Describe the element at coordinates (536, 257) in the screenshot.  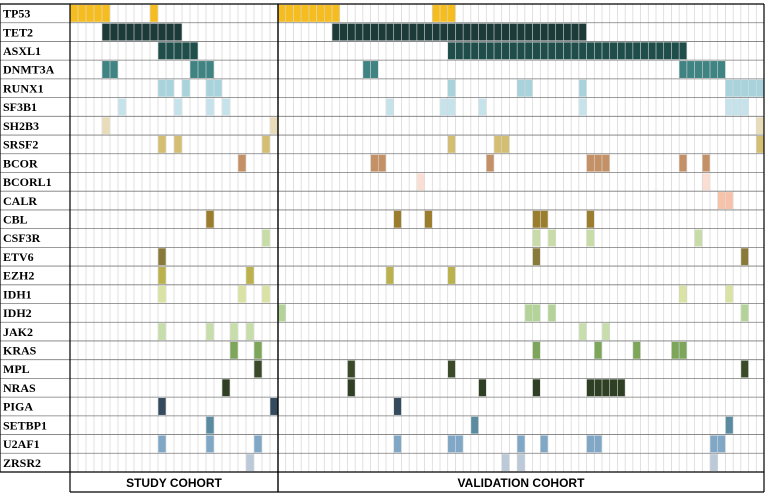
I see `mutation-cell-etv6` at that location.